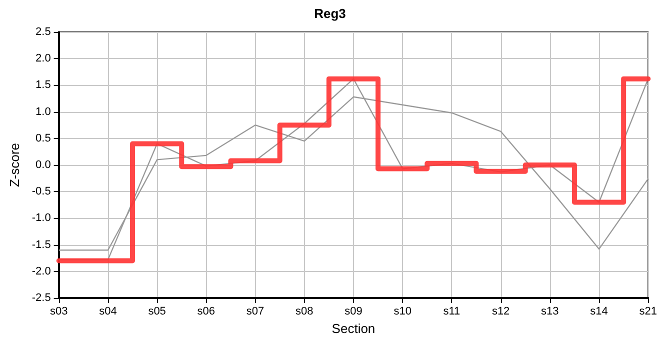  What do you see at coordinates (305, 312) in the screenshot?
I see `x-tick-label: s08` at bounding box center [305, 312].